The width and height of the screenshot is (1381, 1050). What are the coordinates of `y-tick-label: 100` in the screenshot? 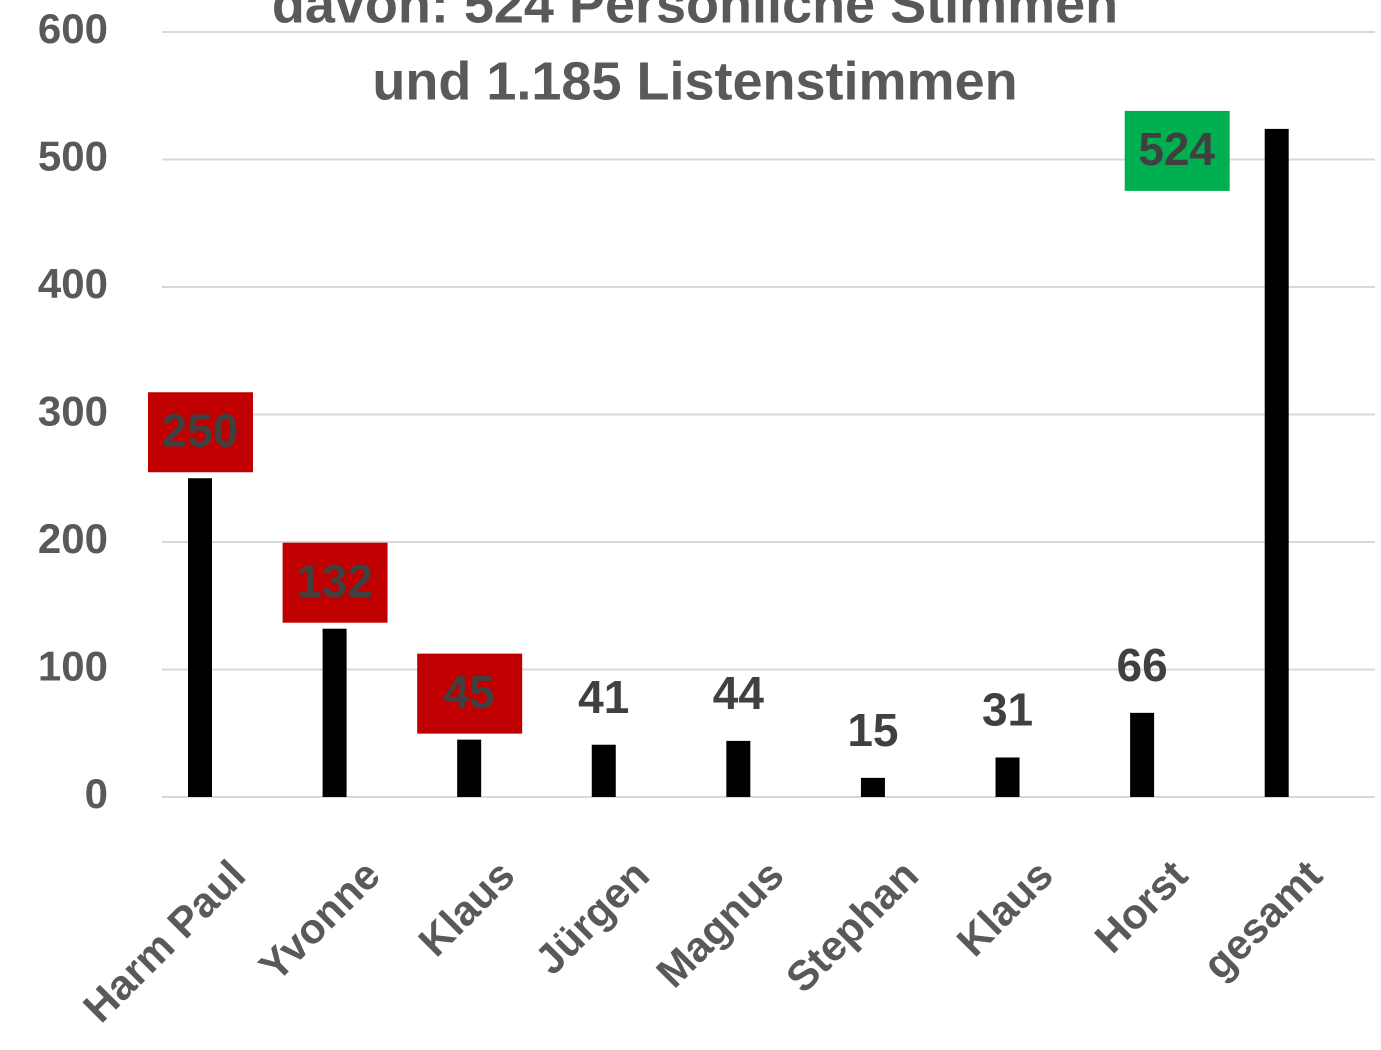 It's located at (73, 666).